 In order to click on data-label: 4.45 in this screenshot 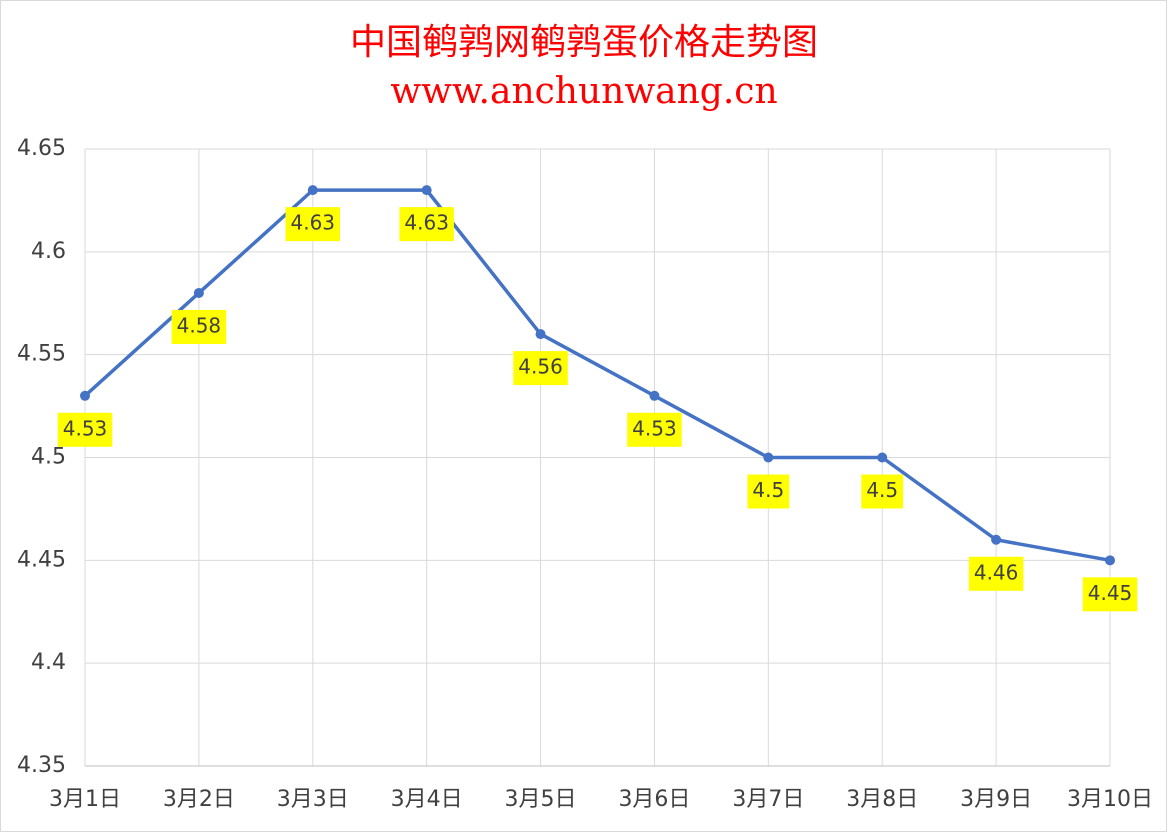, I will do `click(1110, 593)`.